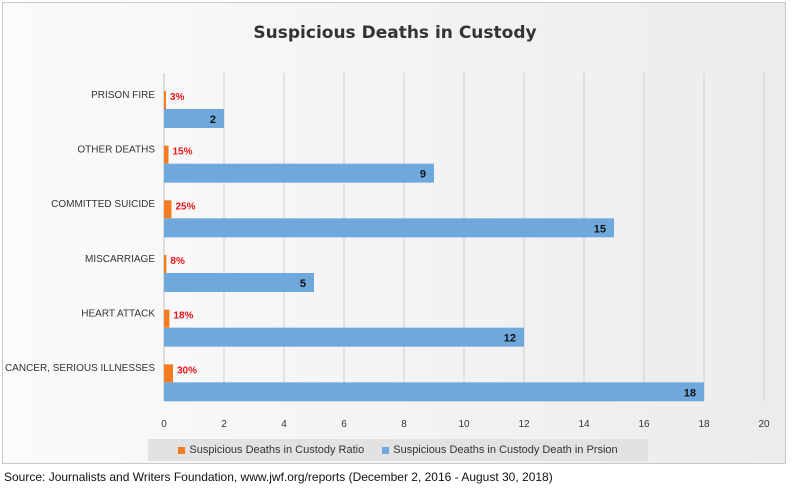 The height and width of the screenshot is (489, 792). I want to click on ratio-data-label: 30%, so click(187, 370).